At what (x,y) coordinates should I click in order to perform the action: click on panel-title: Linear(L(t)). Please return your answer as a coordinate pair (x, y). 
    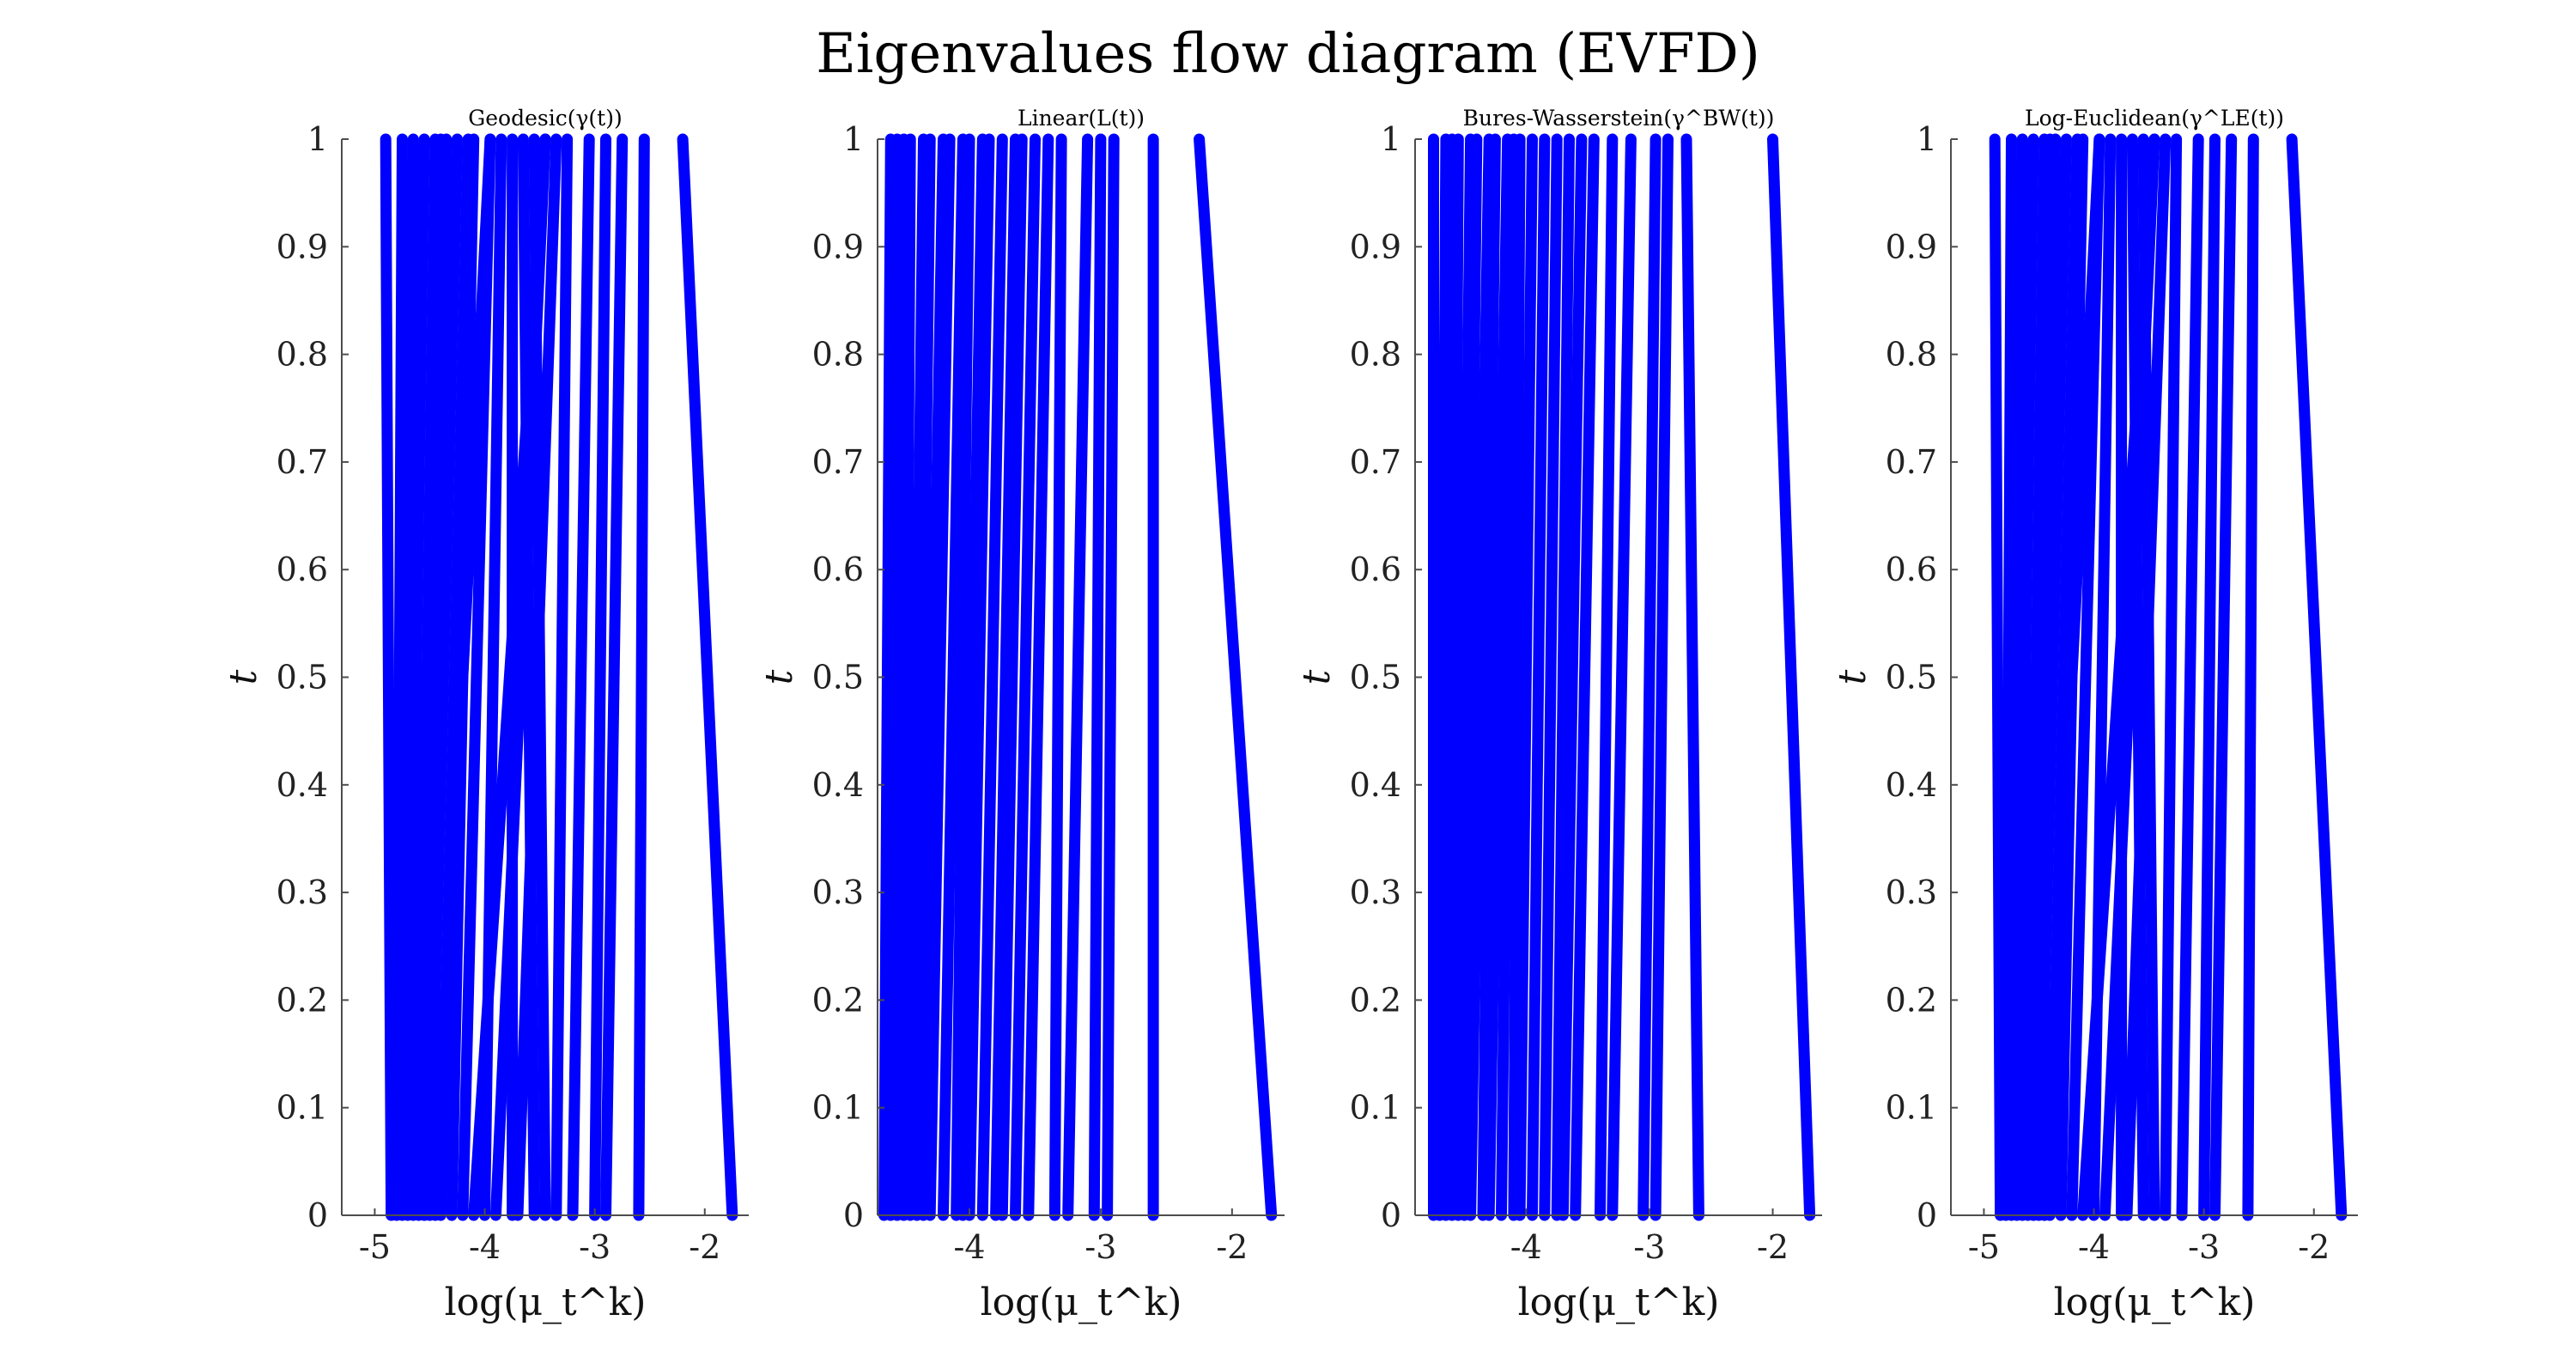
    Looking at the image, I should click on (1081, 118).